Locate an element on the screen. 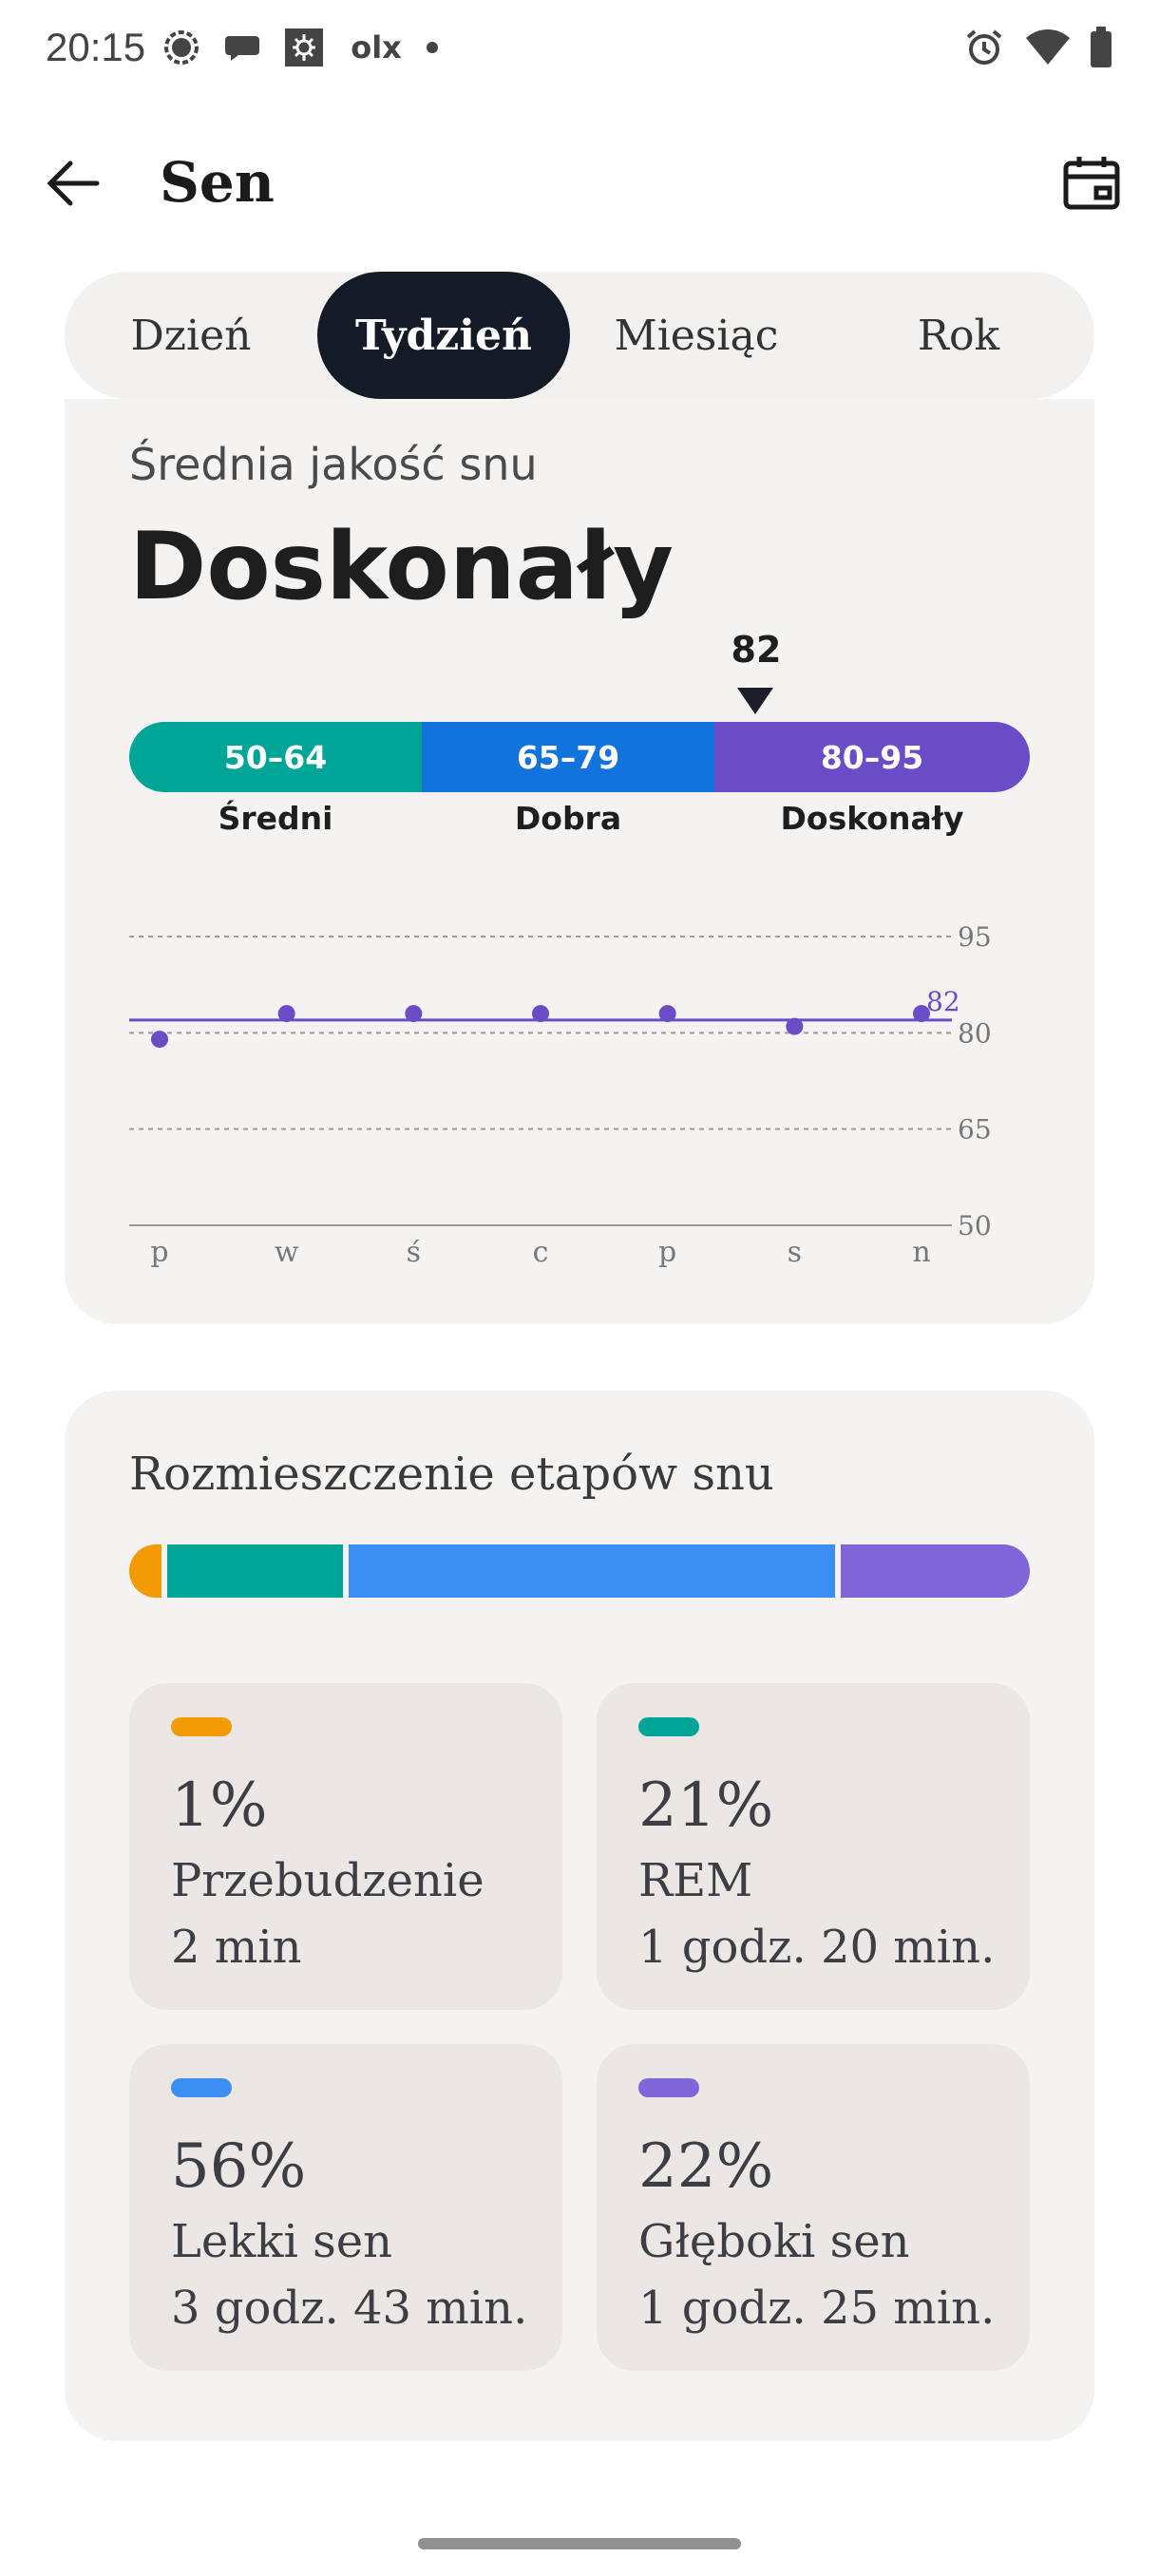 Image resolution: width=1159 pixels, height=2576 pixels. score-marker-value: 82 is located at coordinates (756, 650).